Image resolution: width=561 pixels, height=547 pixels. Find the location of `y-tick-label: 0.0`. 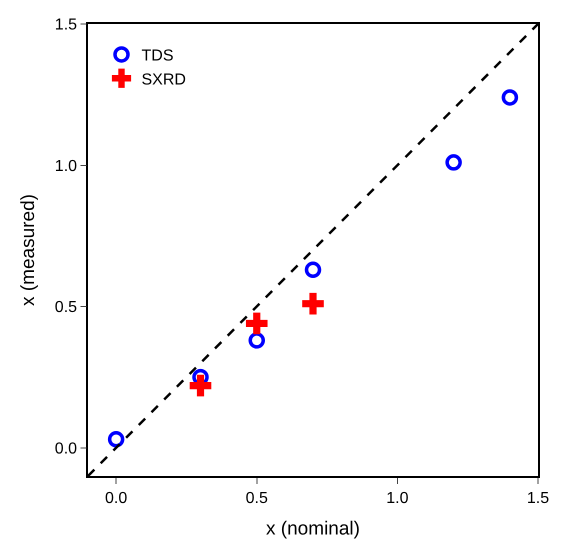

y-tick-label: 0.0 is located at coordinates (66, 449).